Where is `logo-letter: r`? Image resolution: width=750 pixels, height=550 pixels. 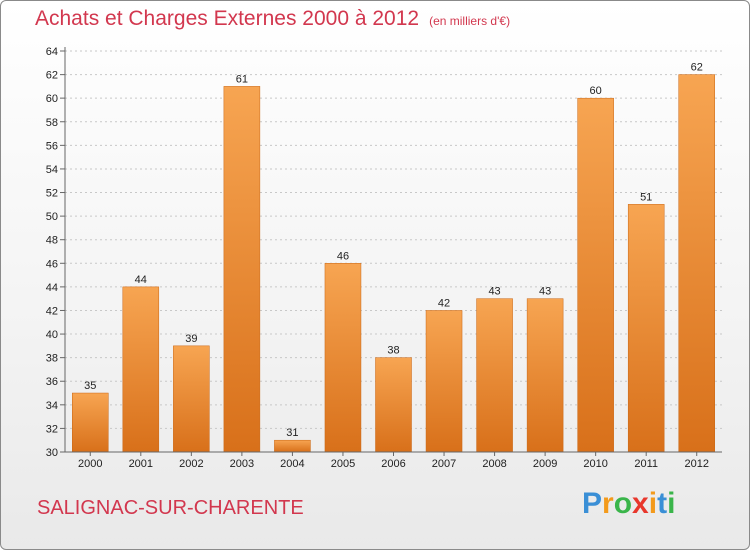
logo-letter: r is located at coordinates (608, 503).